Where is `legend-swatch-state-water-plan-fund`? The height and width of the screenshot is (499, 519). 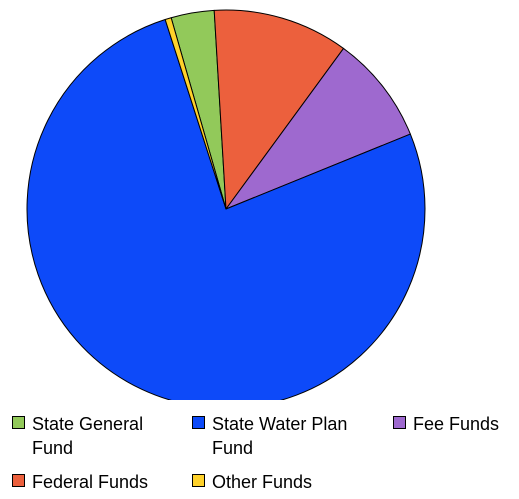
legend-swatch-state-water-plan-fund is located at coordinates (198, 422).